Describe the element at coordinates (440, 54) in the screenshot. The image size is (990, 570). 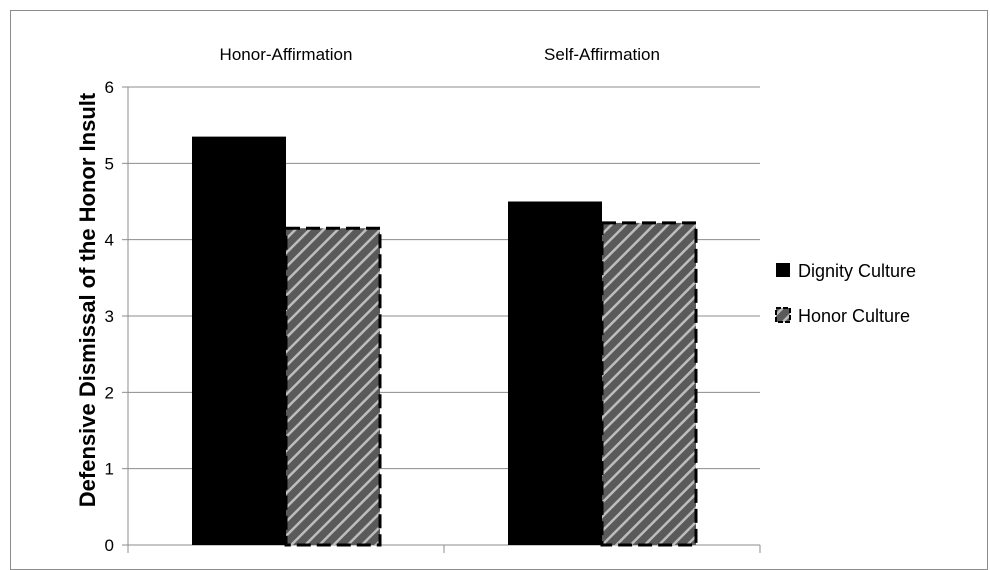
I see `category-labels: Honor-Affirmation Self-Affirmation` at that location.